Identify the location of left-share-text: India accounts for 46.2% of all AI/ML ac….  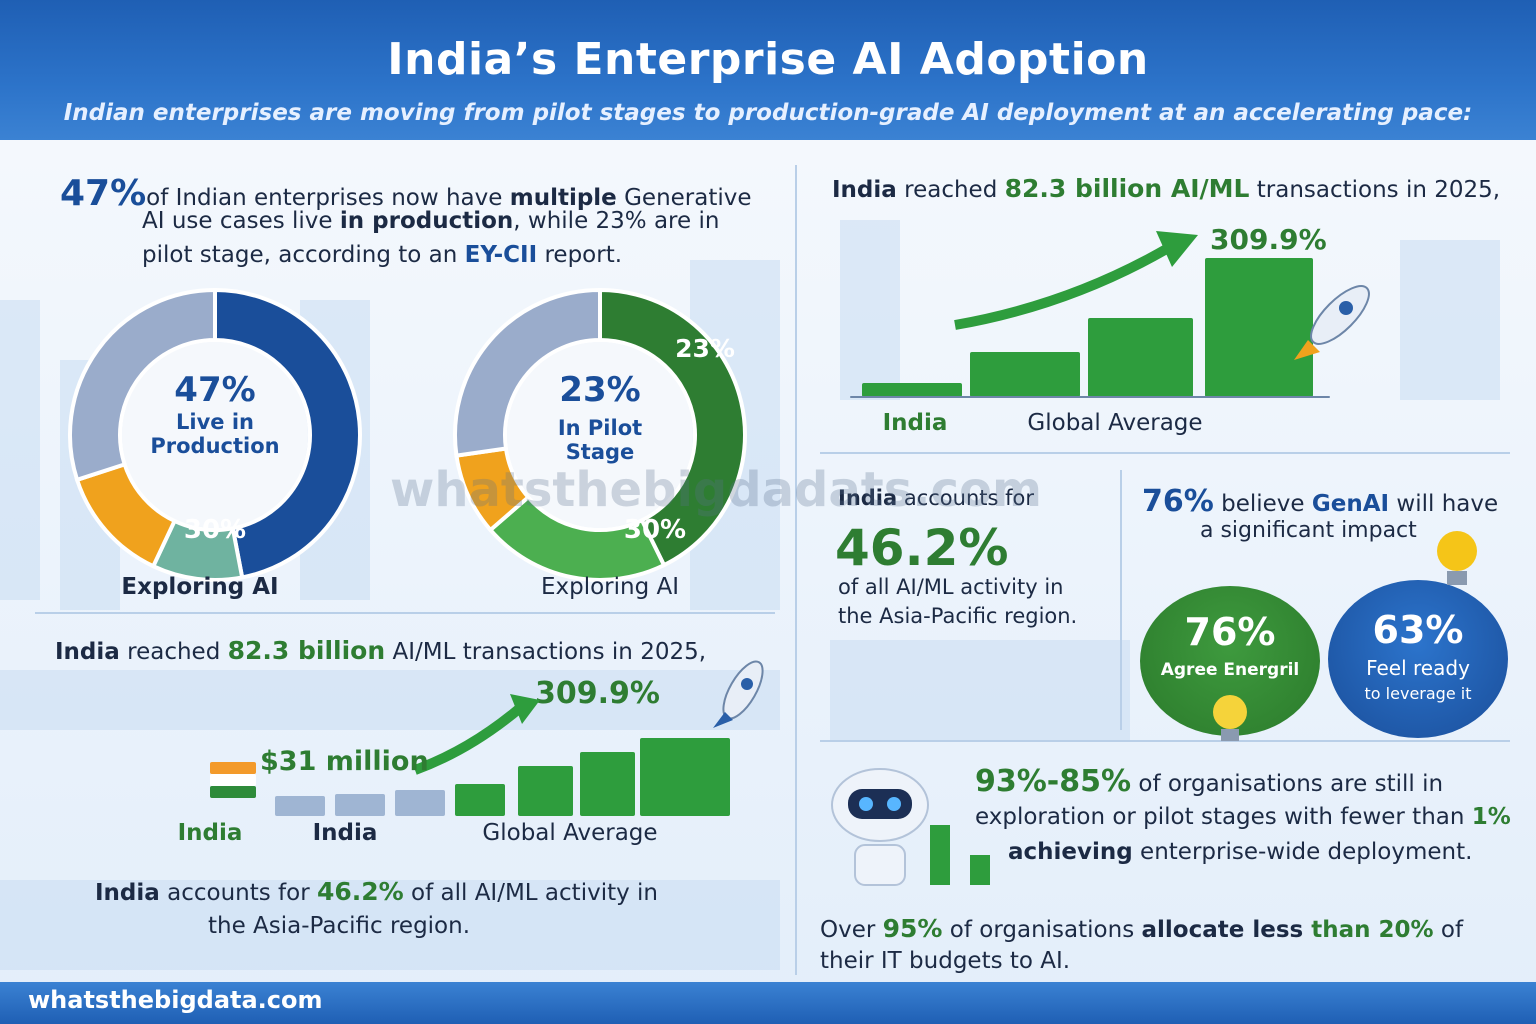
(376, 891).